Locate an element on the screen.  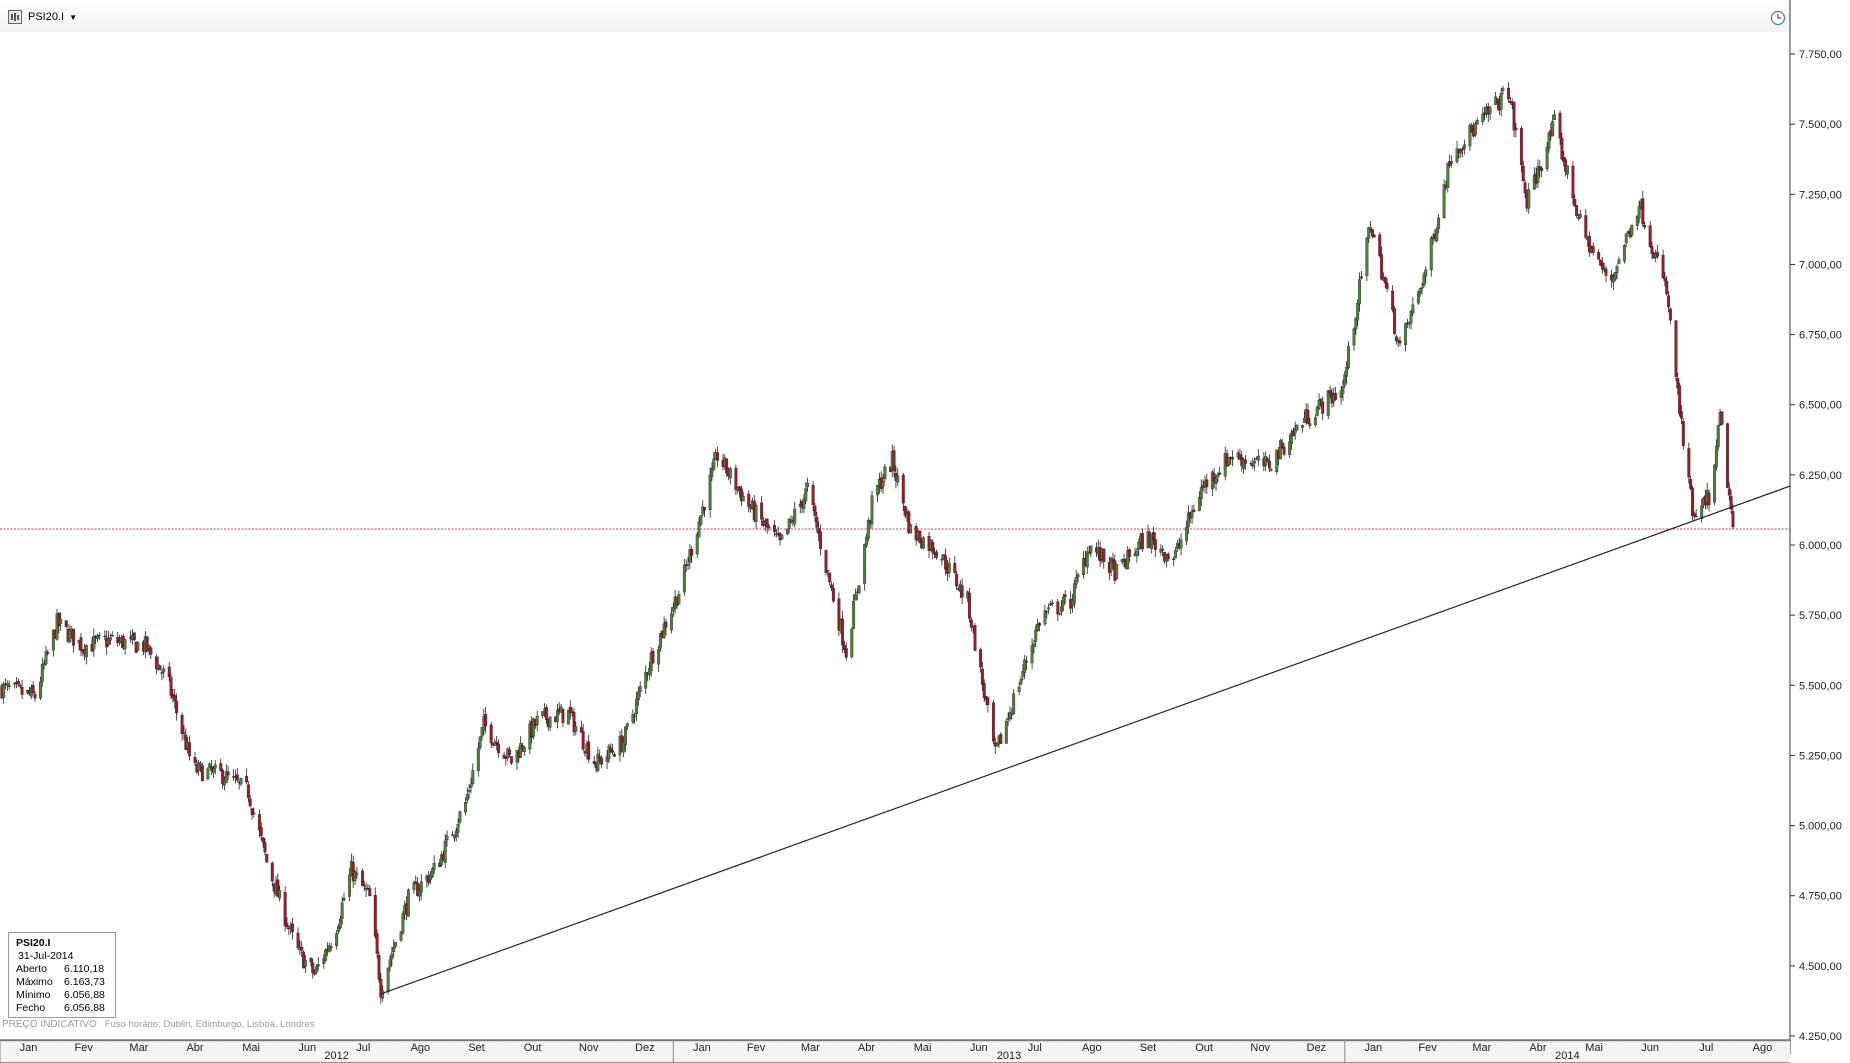
caret-down-icon: ▼ is located at coordinates (73, 17).